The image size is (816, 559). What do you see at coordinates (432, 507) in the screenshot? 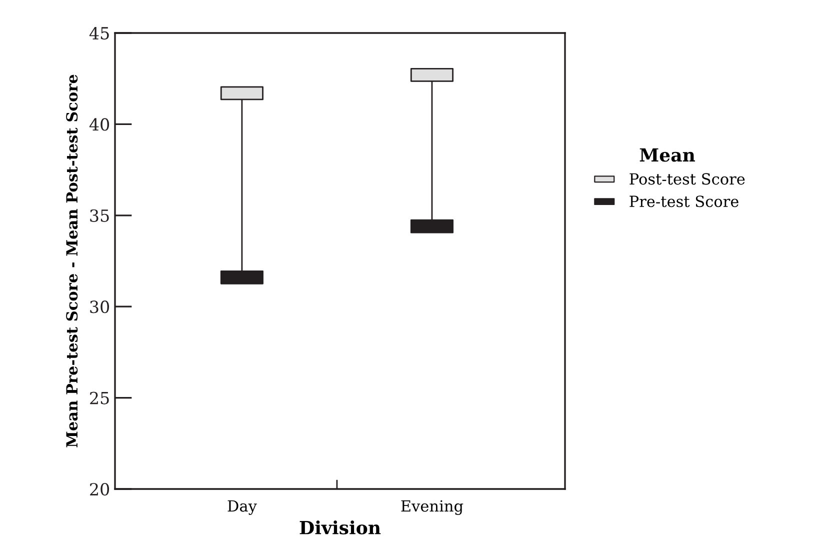
I see `x-tick-label: Evening` at bounding box center [432, 507].